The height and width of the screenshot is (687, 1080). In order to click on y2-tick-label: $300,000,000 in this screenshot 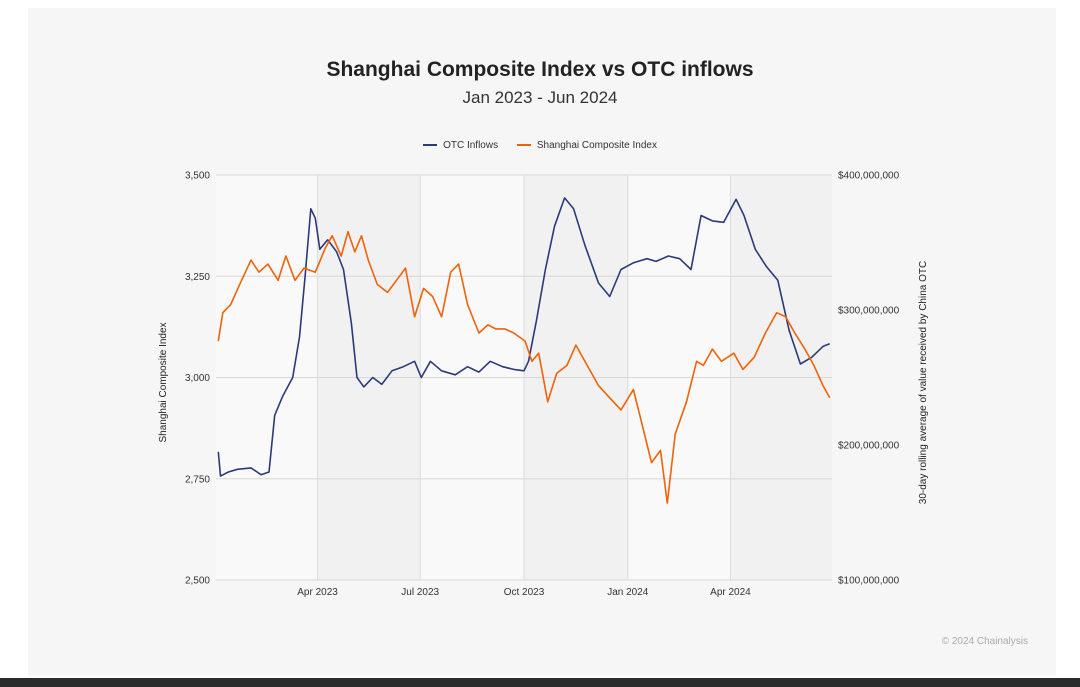, I will do `click(869, 311)`.